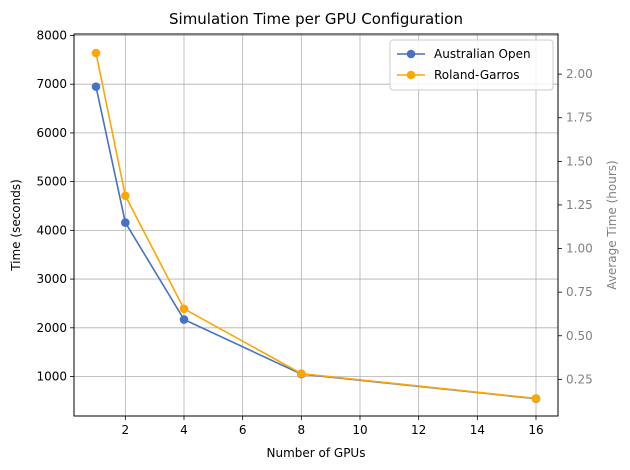  I want to click on y-axis-right: 0.25 0.50 0.75 1.00 1.25 1.50 1.75 2.00, so click(575, 226).